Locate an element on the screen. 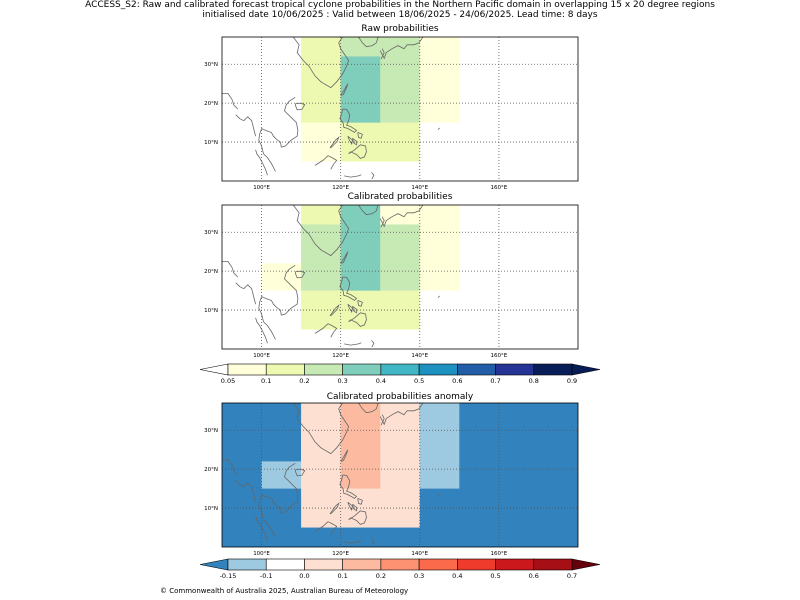  colorbar-tick-label: 0.8 is located at coordinates (534, 381).